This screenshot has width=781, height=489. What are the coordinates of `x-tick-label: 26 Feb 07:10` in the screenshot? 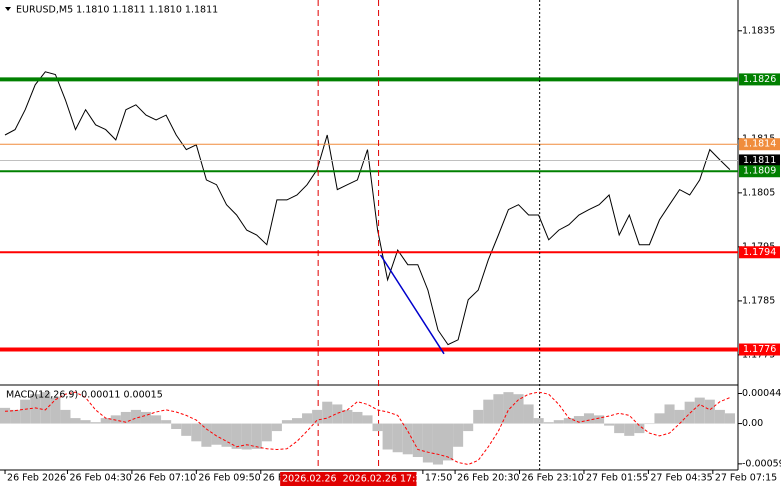 It's located at (165, 478).